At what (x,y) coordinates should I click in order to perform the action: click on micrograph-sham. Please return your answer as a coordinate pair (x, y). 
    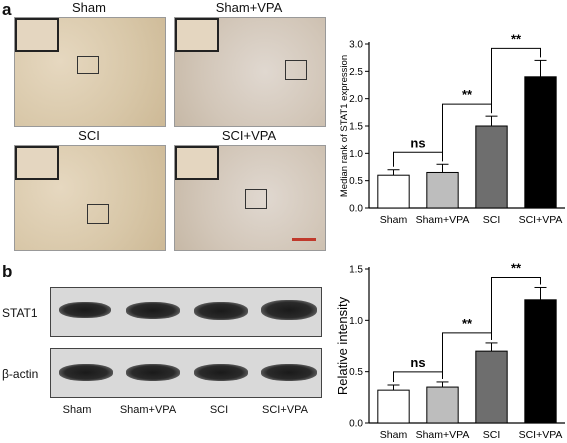
    Looking at the image, I should click on (90, 72).